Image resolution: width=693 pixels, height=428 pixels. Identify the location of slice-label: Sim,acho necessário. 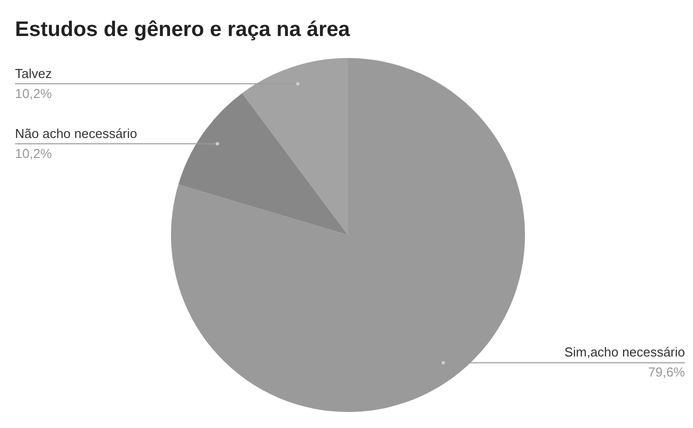
(624, 352).